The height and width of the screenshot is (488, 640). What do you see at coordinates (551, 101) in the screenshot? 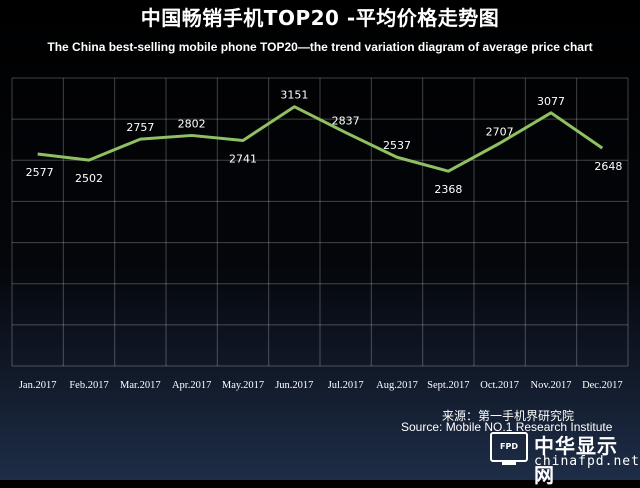
I see `data-label: 3077` at bounding box center [551, 101].